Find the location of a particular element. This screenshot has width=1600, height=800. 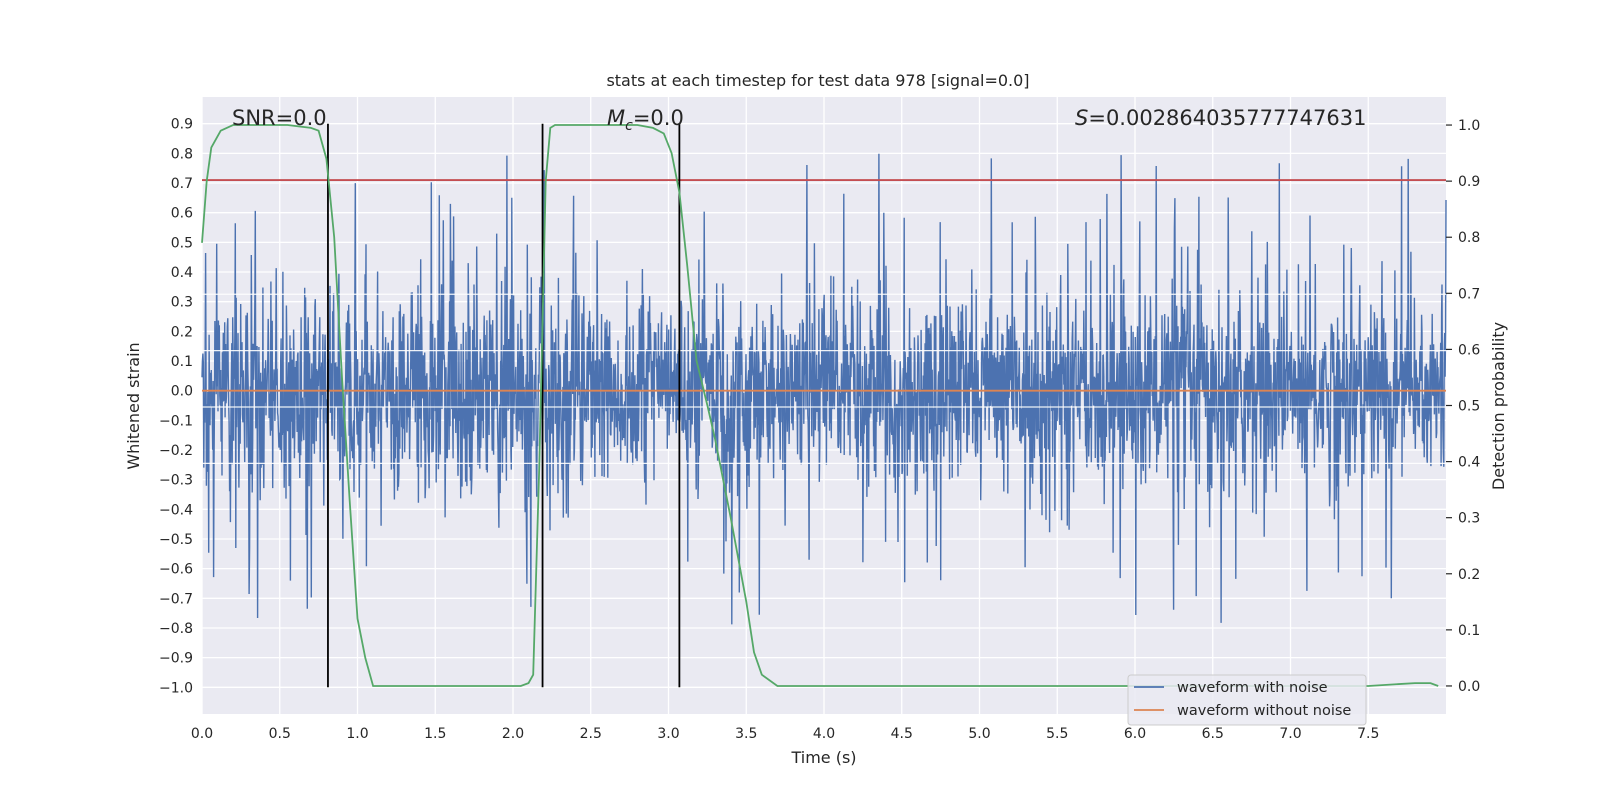

legend-label-without-noise: waveform without noise is located at coordinates (1264, 711).